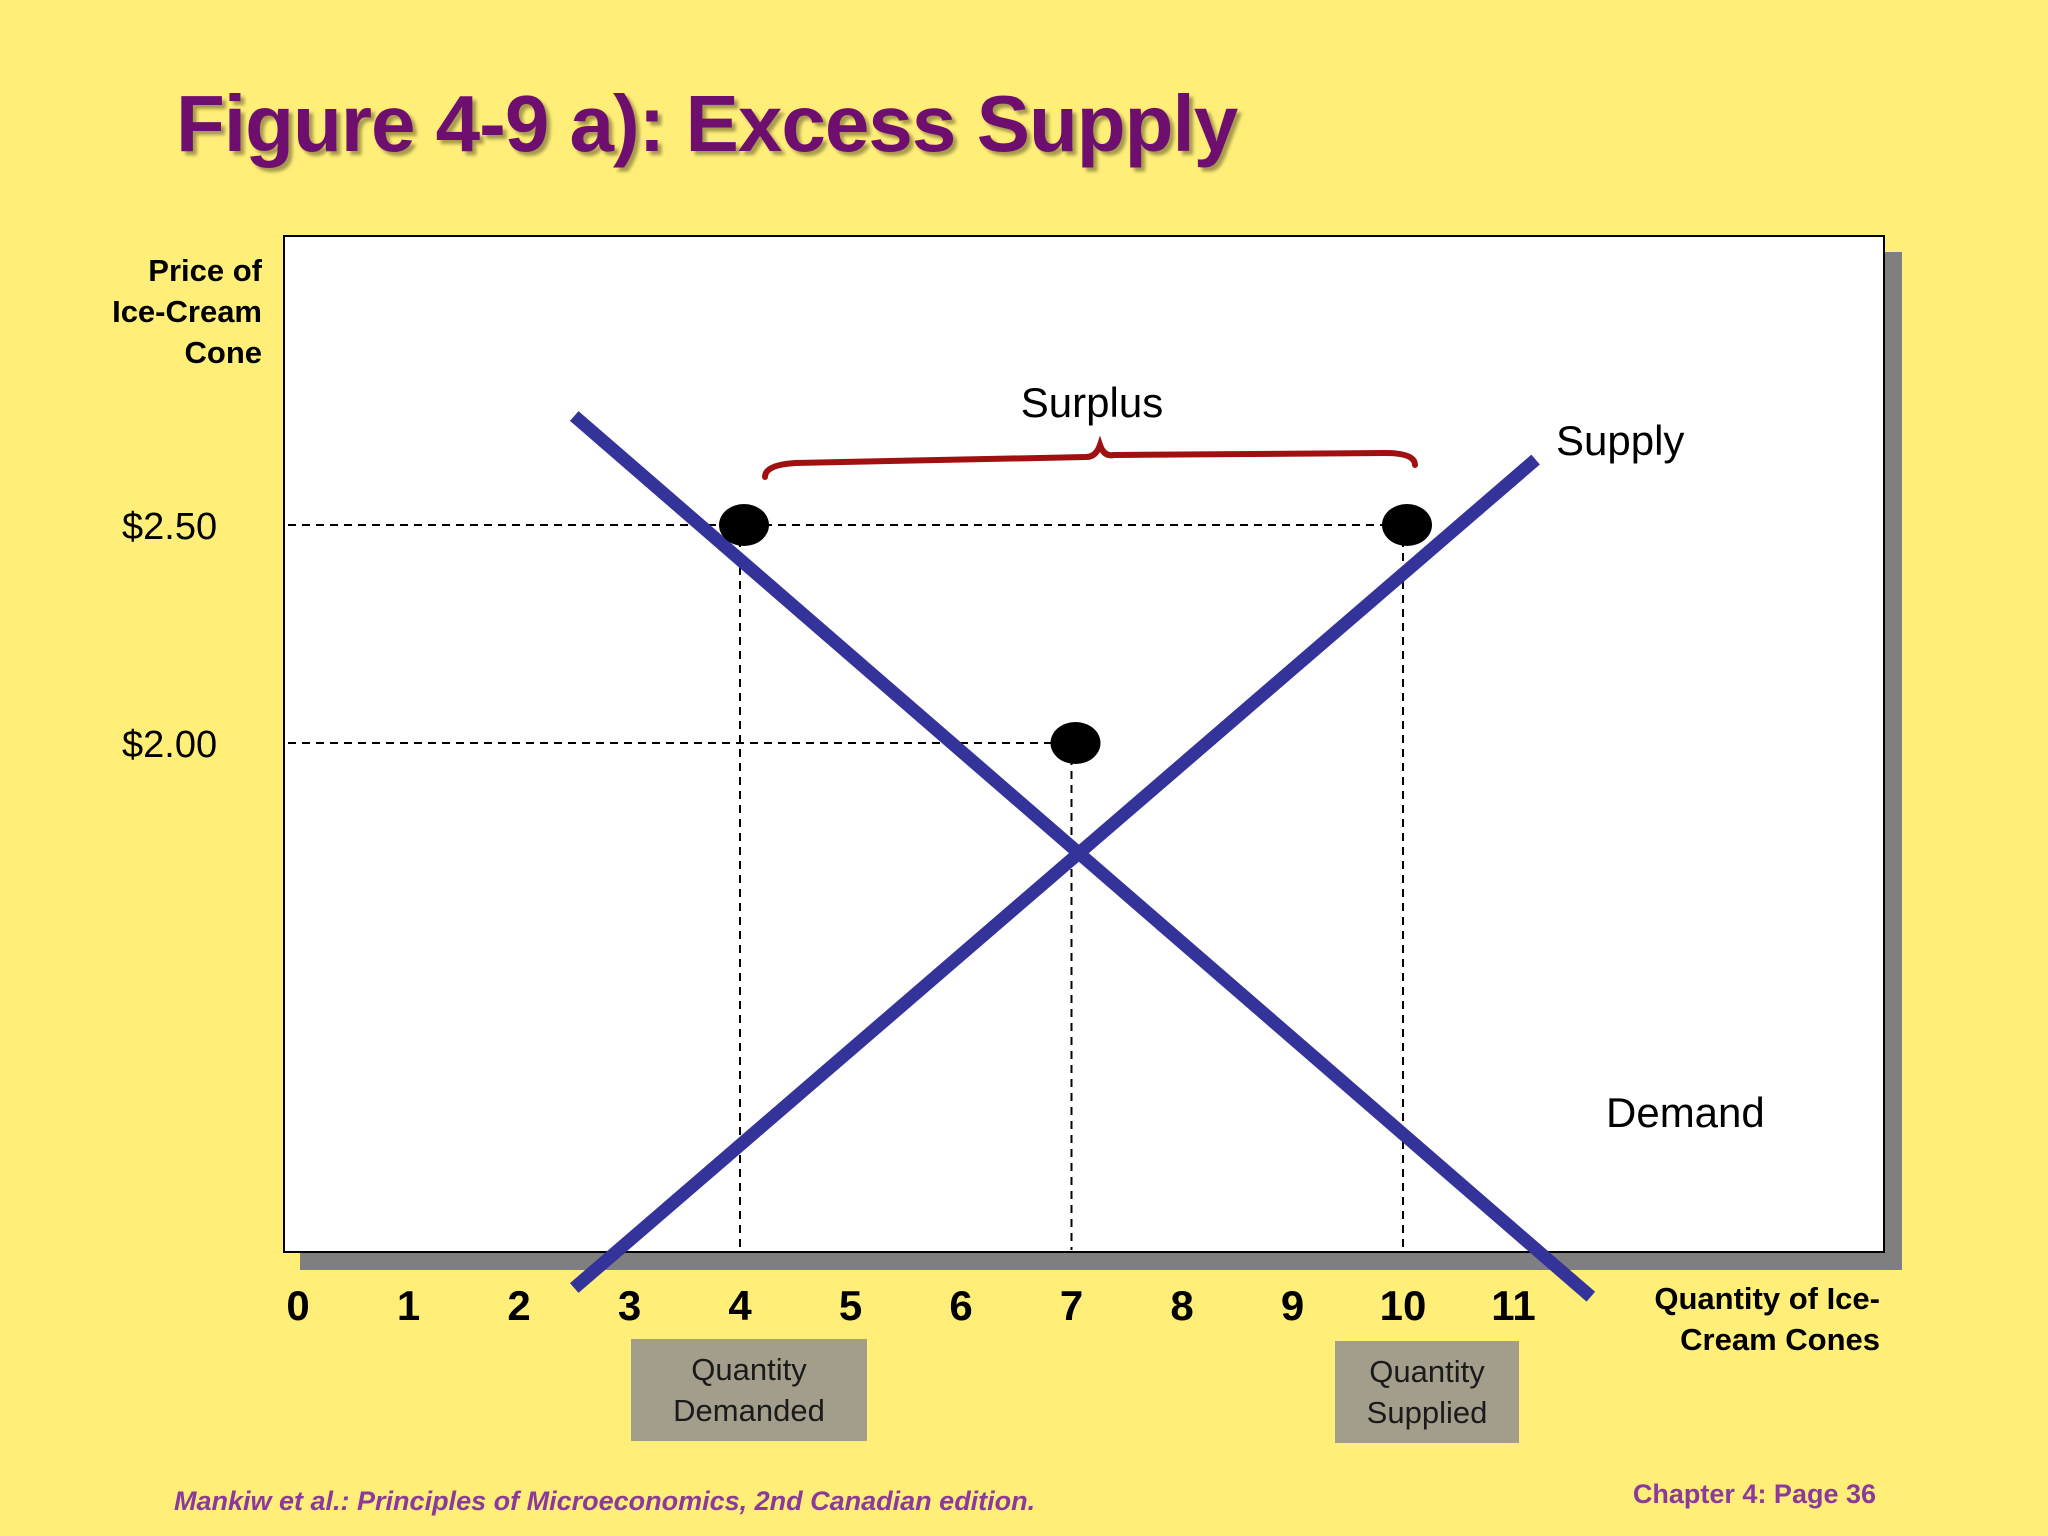 Image resolution: width=2048 pixels, height=1536 pixels. What do you see at coordinates (169, 527) in the screenshot?
I see `y-tick-label-1: $2.50` at bounding box center [169, 527].